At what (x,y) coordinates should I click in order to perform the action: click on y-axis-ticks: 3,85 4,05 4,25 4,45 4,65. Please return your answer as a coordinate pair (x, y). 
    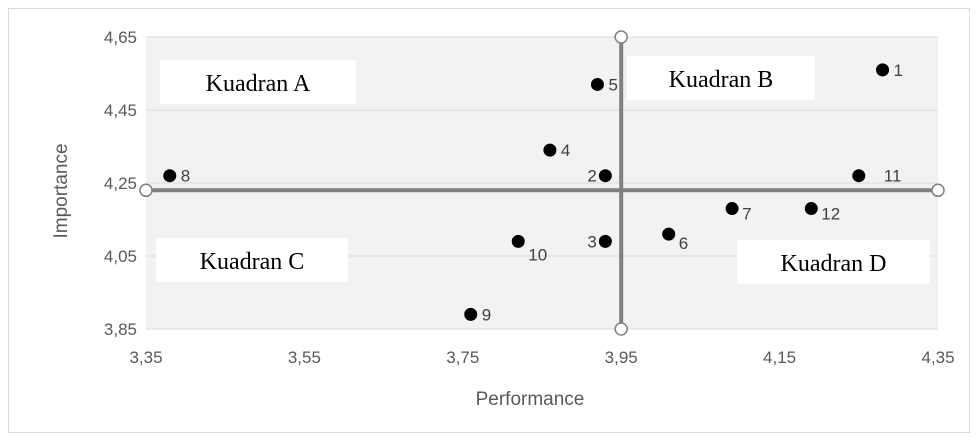
    Looking at the image, I should click on (120, 183).